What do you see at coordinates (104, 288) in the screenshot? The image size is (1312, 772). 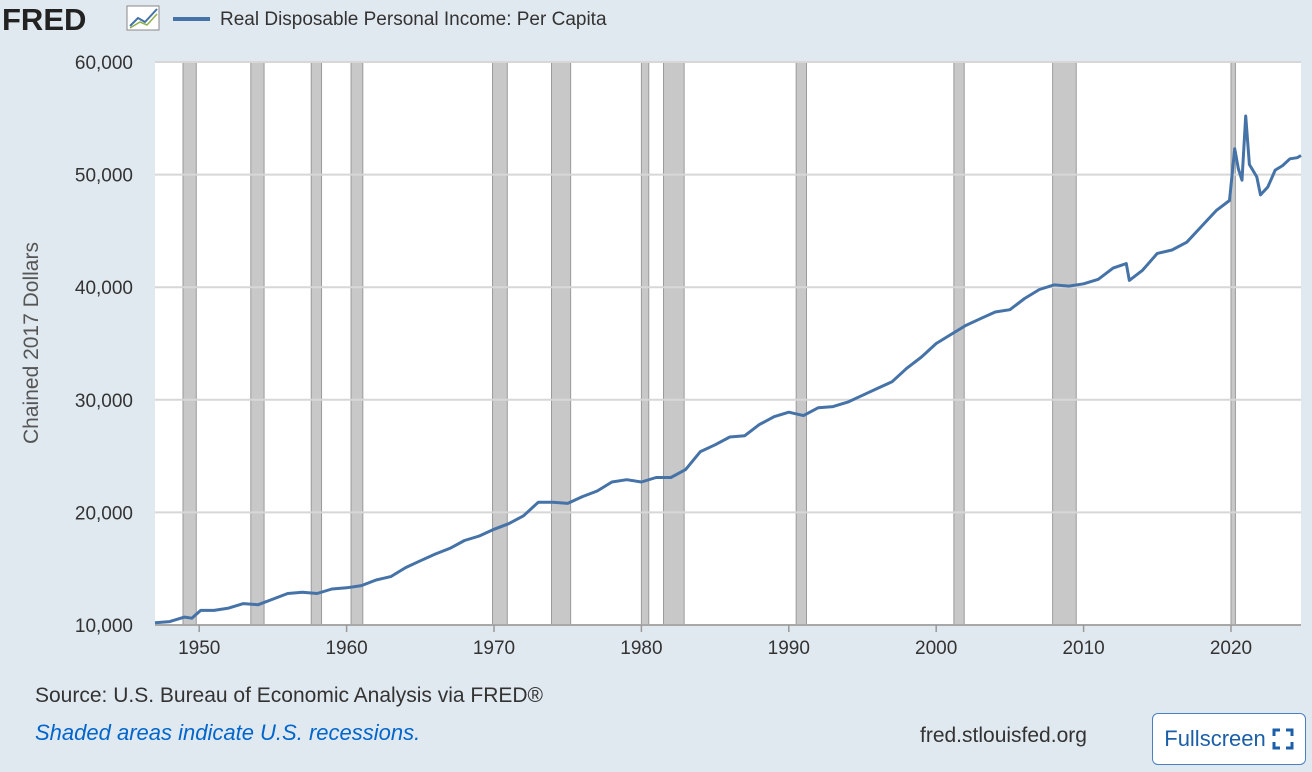 I see `y-tick-label: 40,000` at bounding box center [104, 288].